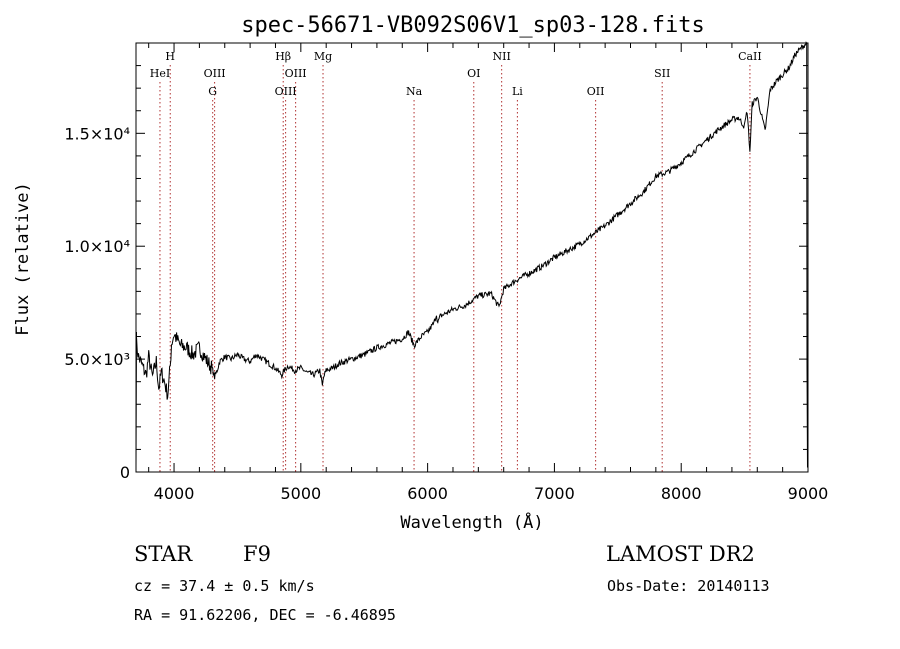 This screenshot has height=649, width=900. Describe the element at coordinates (174, 493) in the screenshot. I see `x-tick-label: 4000` at that location.